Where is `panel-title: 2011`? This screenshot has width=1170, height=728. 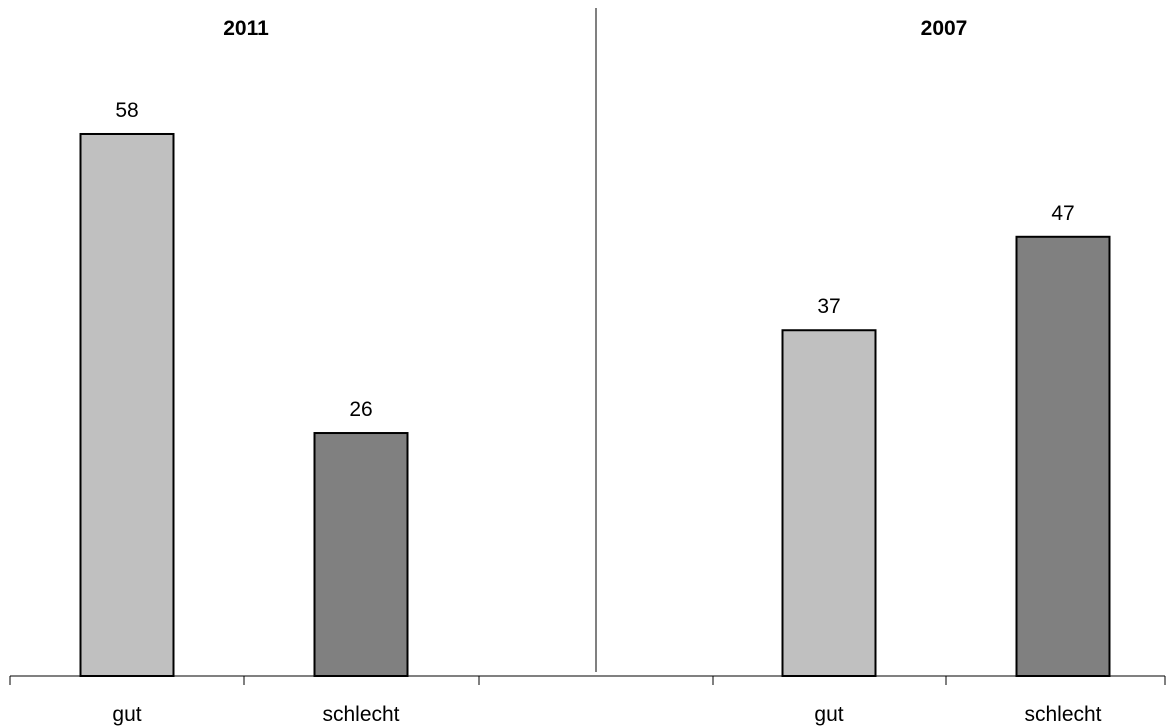 panel-title: 2011 is located at coordinates (246, 28).